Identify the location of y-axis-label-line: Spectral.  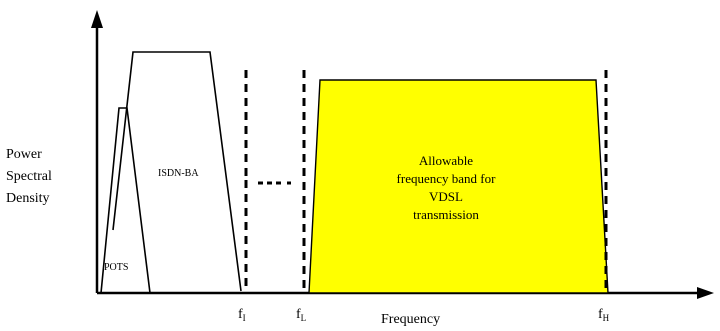
(29, 176).